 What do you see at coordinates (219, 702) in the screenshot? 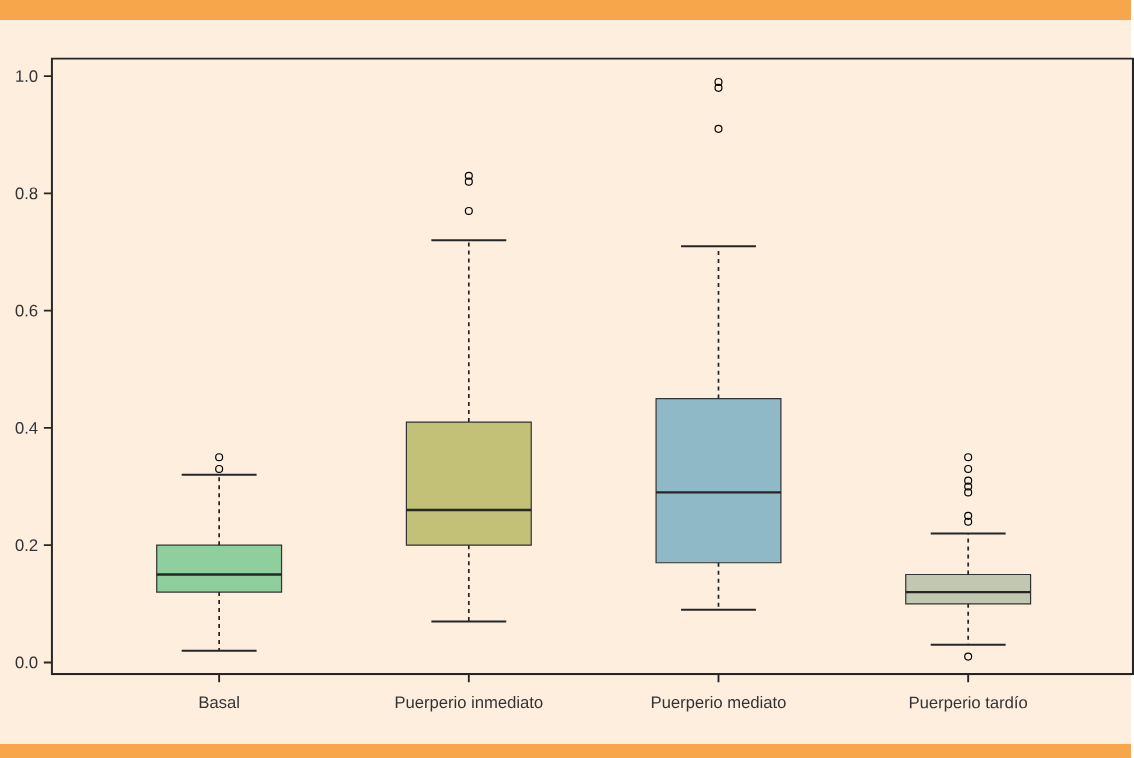
I see `x-tick-label: Basal` at bounding box center [219, 702].